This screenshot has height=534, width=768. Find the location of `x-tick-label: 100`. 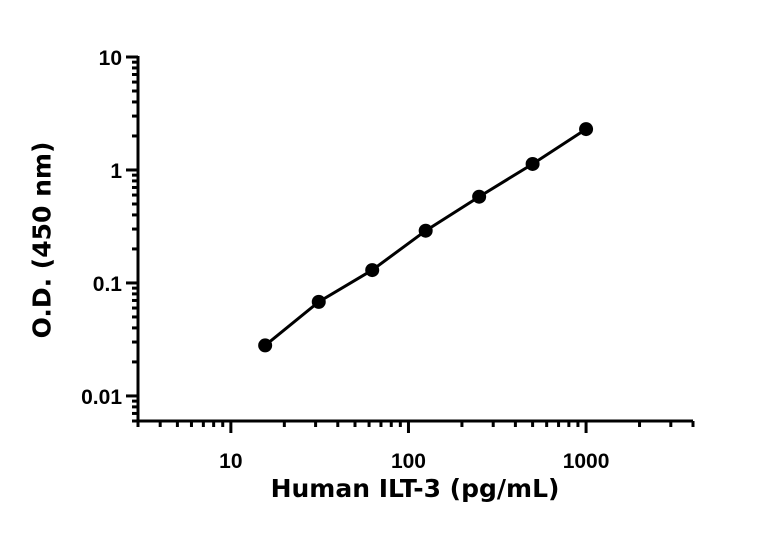

x-tick-label: 100 is located at coordinates (408, 461).